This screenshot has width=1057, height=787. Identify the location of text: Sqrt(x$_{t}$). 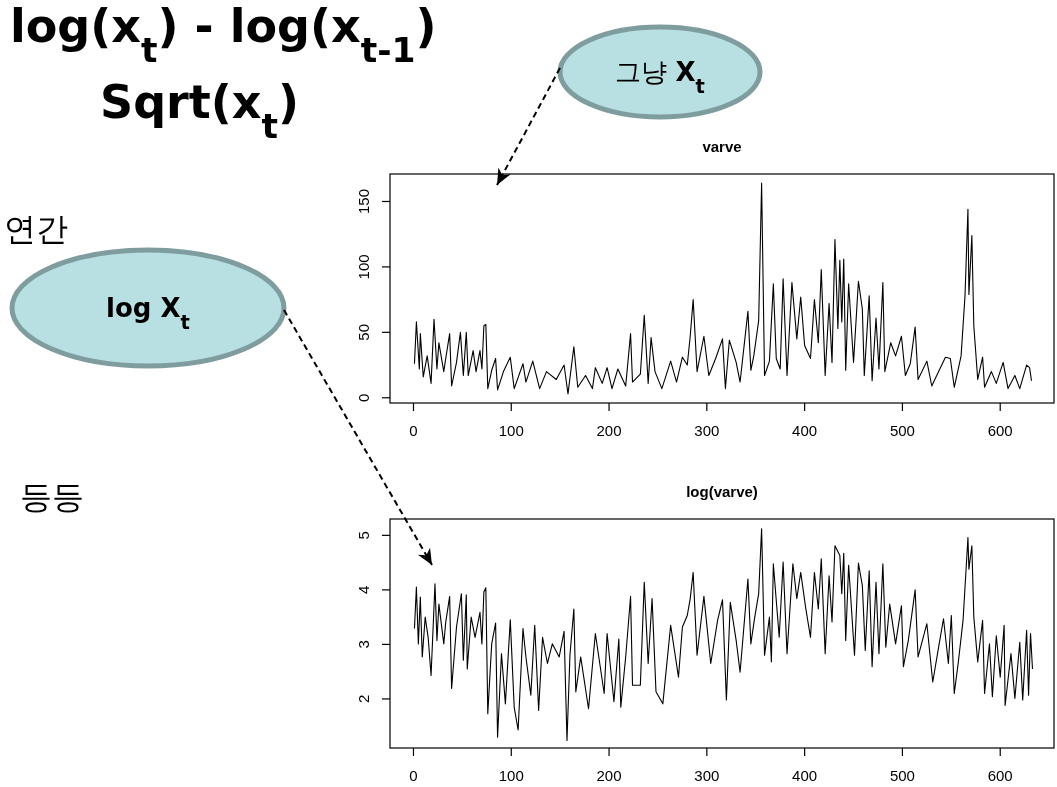
(199, 110).